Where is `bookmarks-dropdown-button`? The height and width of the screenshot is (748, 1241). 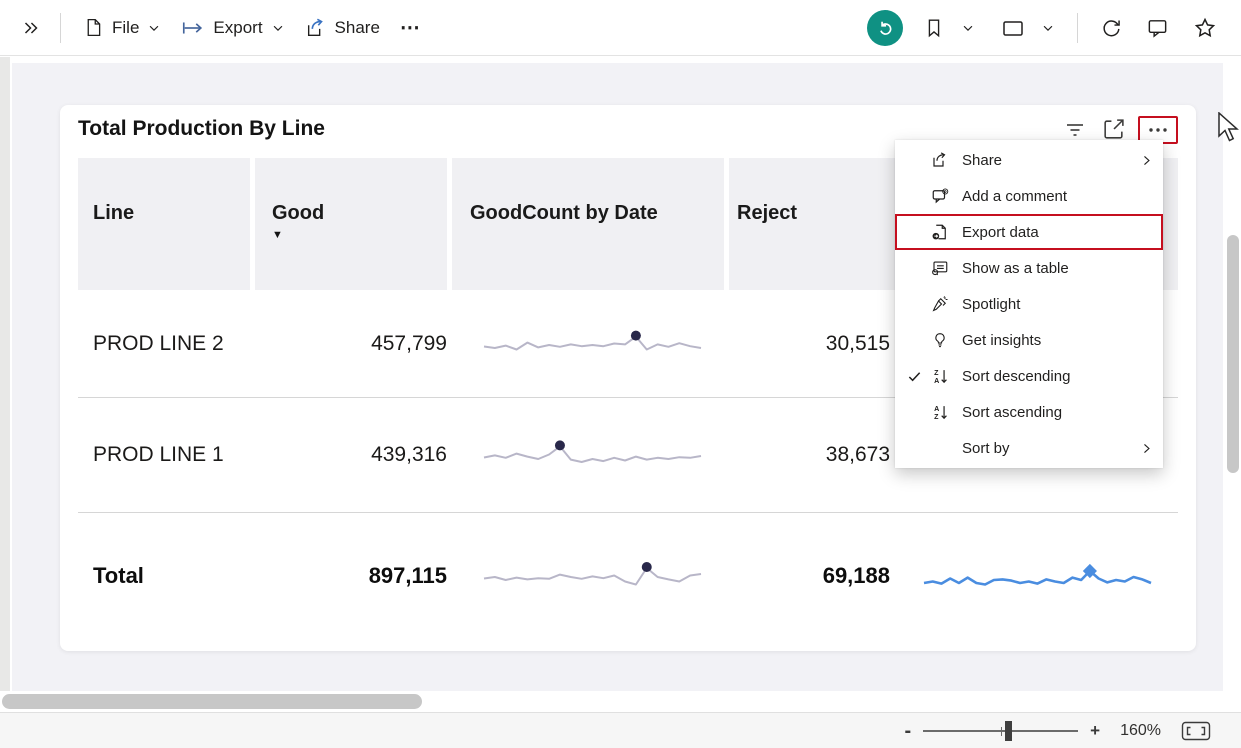 bookmarks-dropdown-button is located at coordinates (968, 28).